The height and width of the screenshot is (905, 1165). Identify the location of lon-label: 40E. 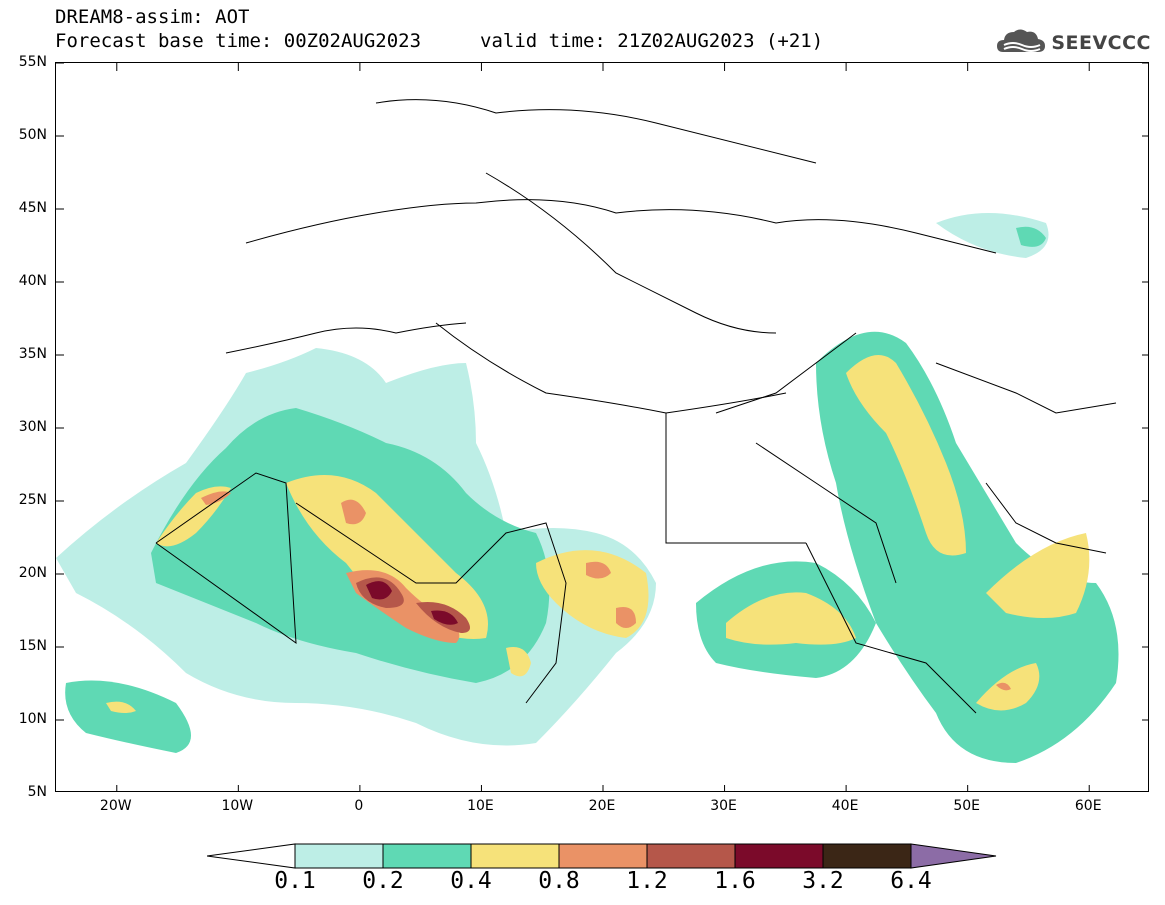
(845, 806).